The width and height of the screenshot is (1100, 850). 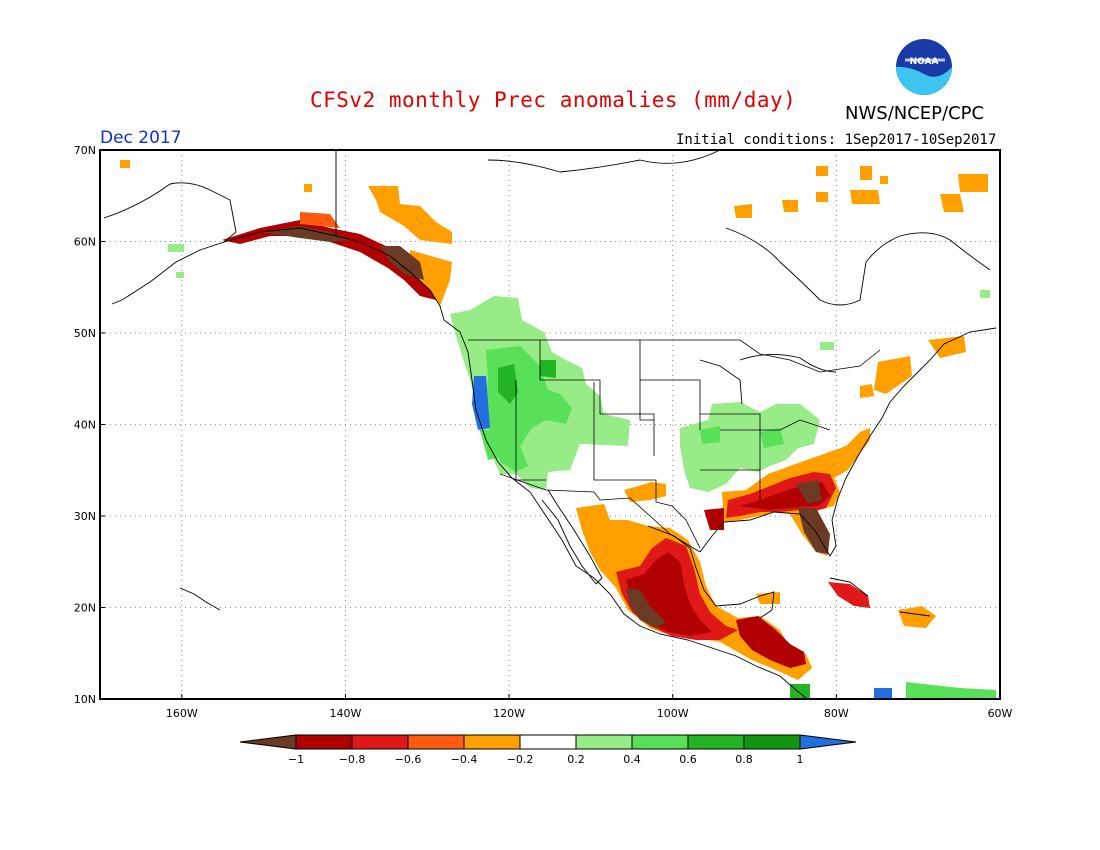 I want to click on lon-tick-label: 160W, so click(x=182, y=713).